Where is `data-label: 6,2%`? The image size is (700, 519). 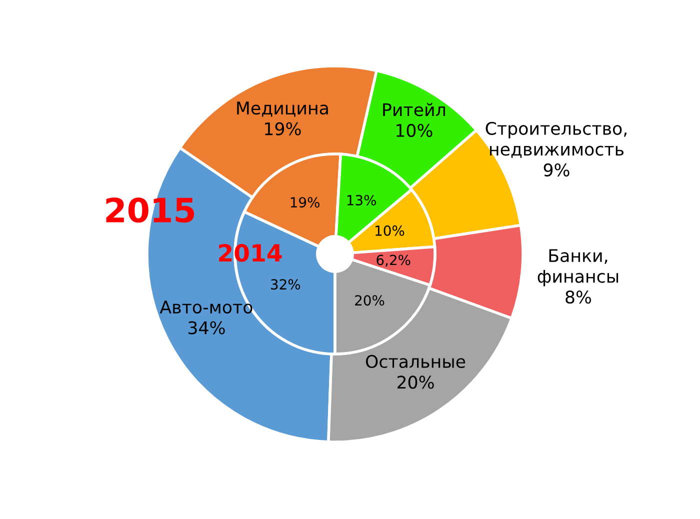
data-label: 6,2% is located at coordinates (393, 260).